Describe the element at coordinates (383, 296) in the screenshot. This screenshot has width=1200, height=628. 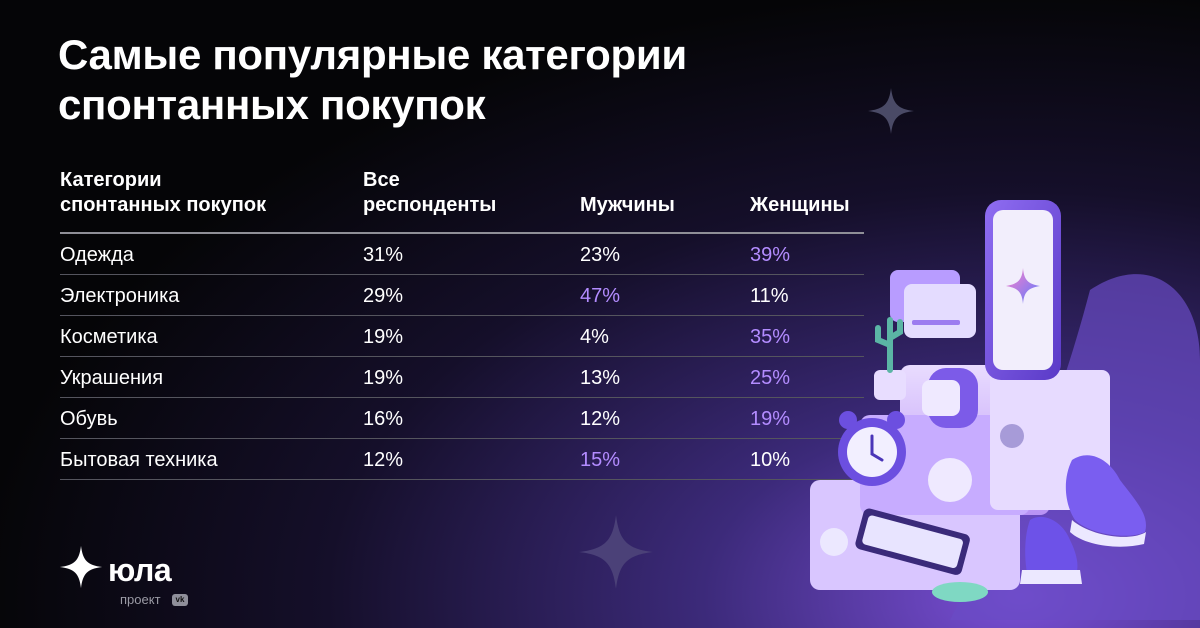
I see `all-respondents-cell: 29%` at that location.